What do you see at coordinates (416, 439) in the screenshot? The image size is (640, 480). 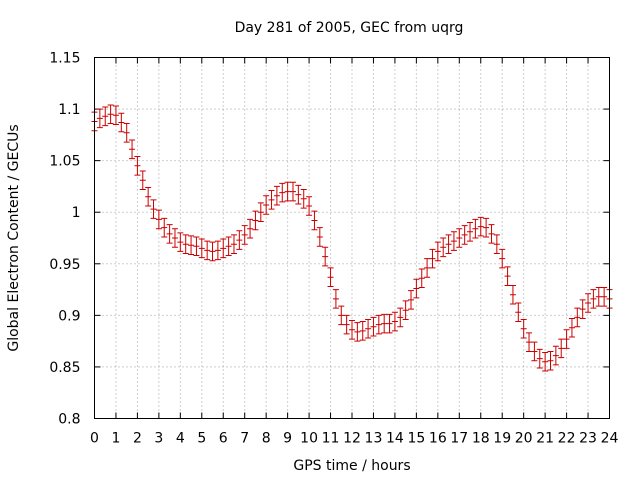 I see `x-tick-label: 15` at bounding box center [416, 439].